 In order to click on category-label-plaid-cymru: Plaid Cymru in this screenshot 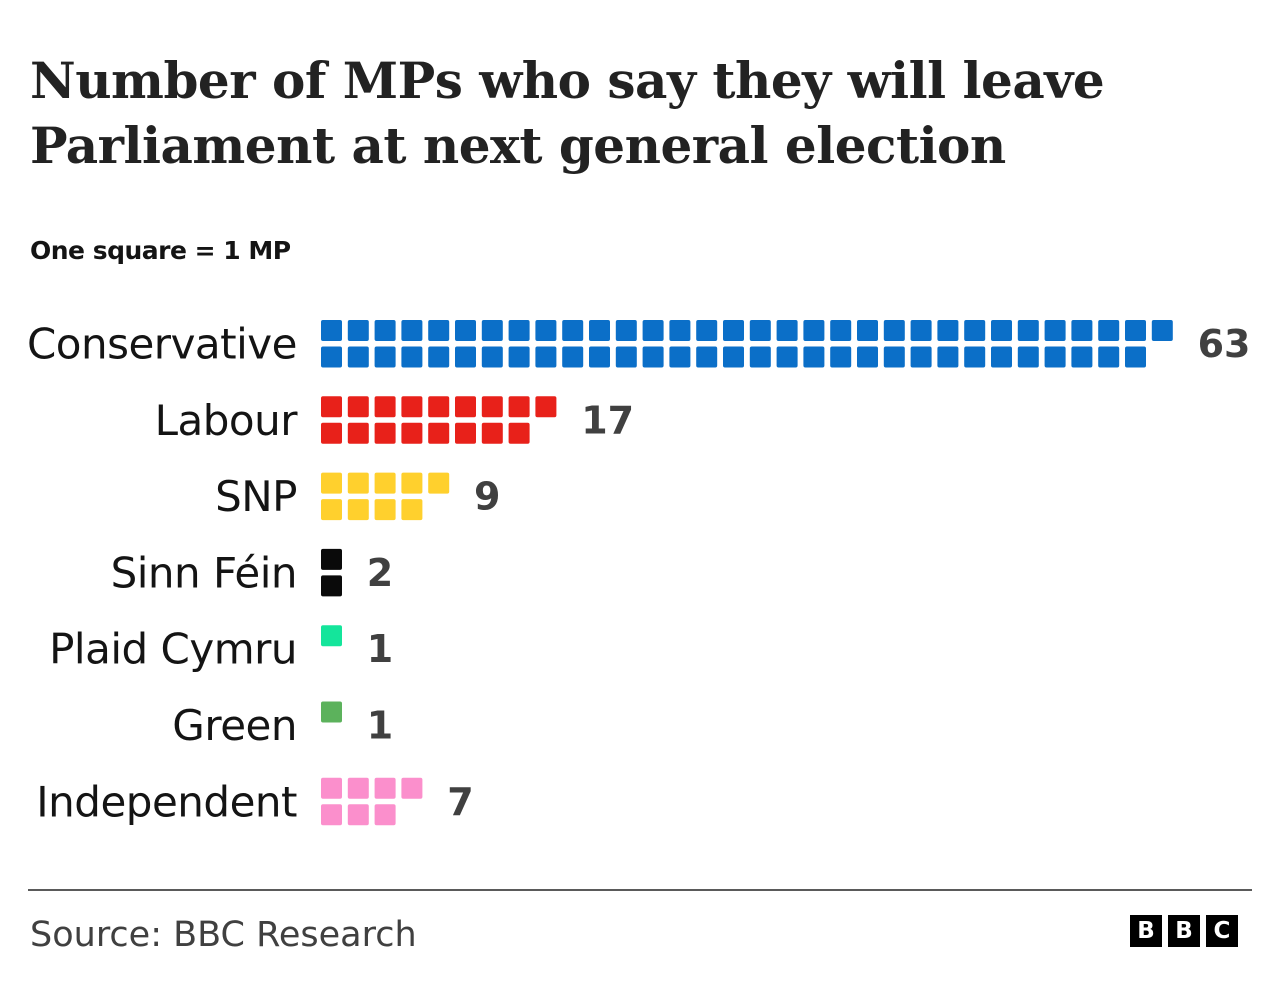, I will do `click(173, 649)`.